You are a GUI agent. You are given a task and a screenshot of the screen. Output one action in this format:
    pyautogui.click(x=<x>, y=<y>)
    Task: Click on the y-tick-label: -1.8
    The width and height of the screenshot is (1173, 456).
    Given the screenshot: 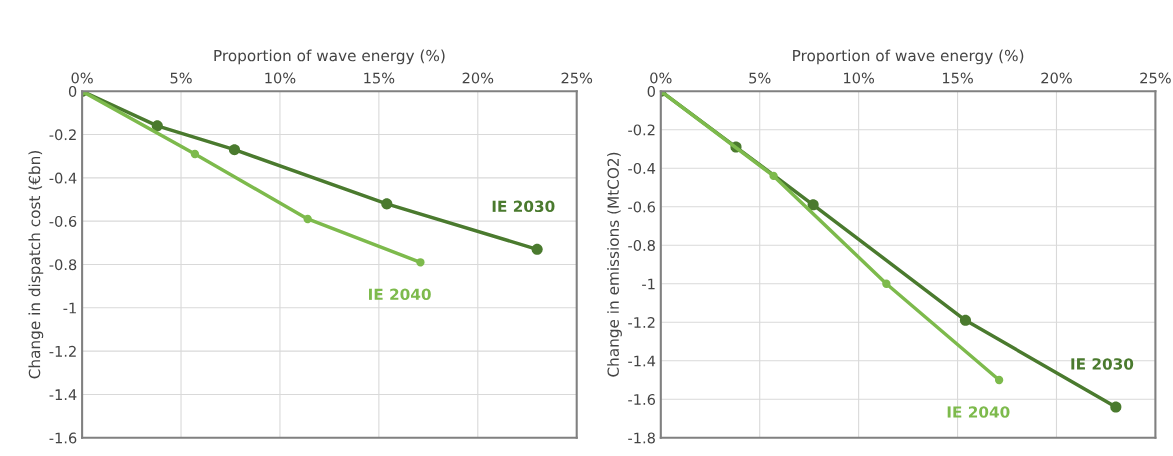 What is the action you would take?
    pyautogui.click(x=641, y=438)
    